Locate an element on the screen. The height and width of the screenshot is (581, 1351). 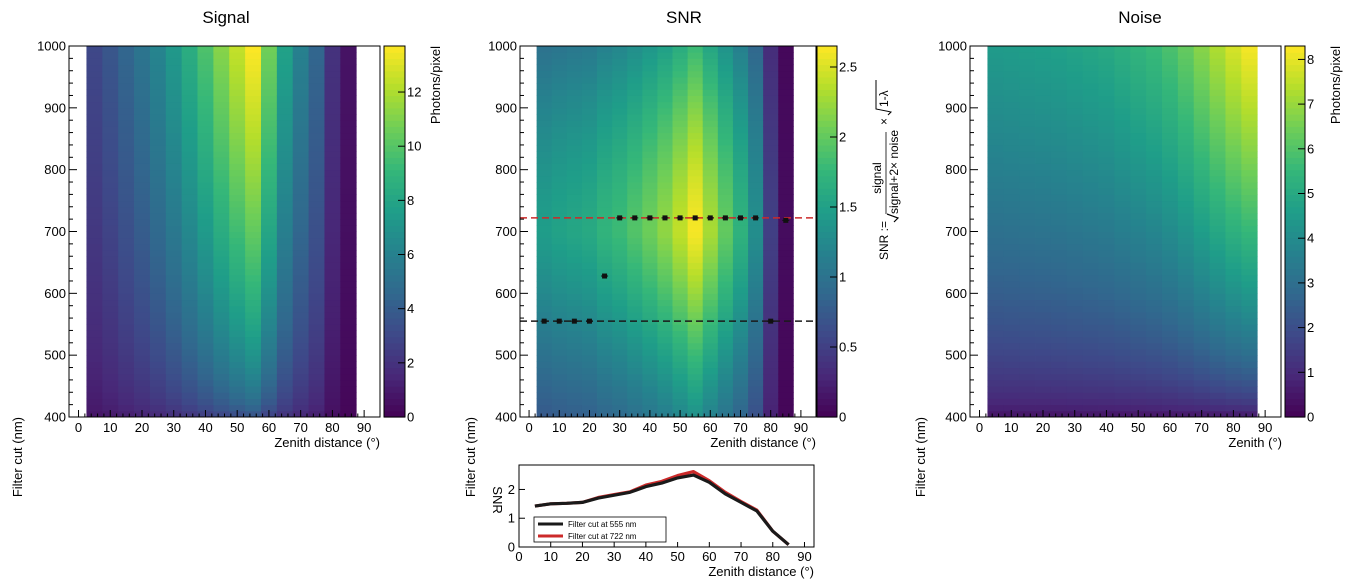
signal-xtick-label: 80 is located at coordinates (332, 427).